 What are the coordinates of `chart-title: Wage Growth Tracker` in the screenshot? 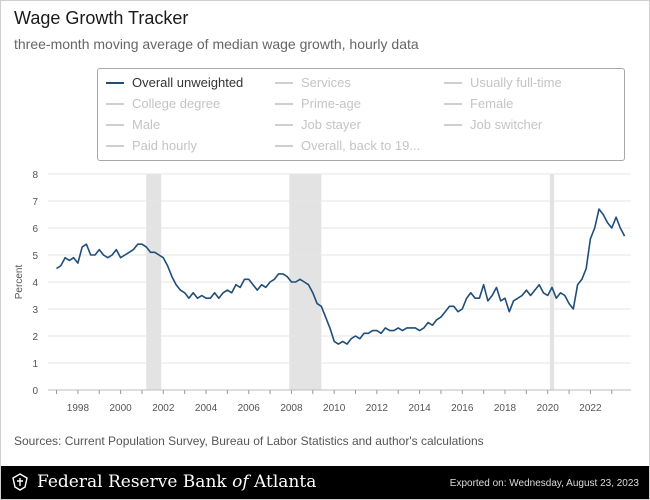 It's located at (101, 18).